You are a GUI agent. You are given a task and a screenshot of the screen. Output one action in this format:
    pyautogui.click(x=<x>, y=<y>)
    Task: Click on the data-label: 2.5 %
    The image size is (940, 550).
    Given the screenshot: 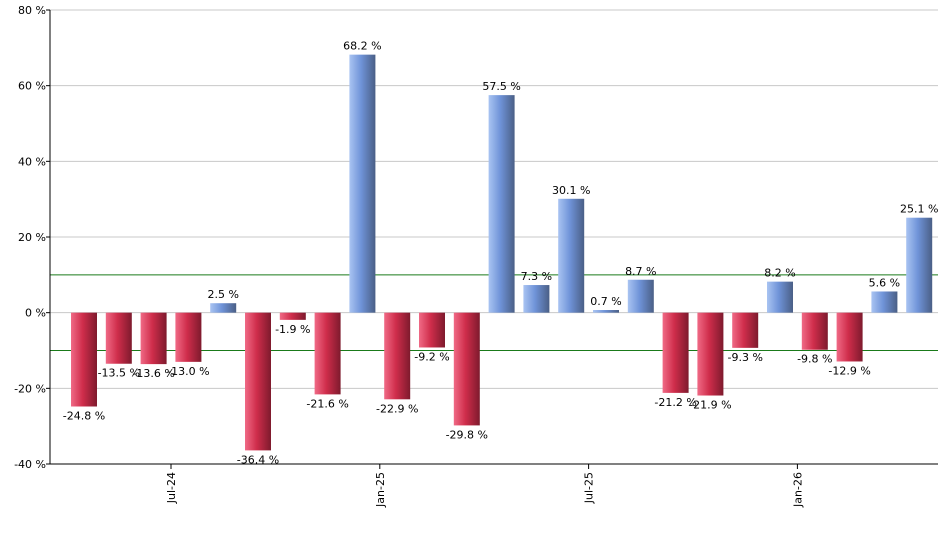 What is the action you would take?
    pyautogui.click(x=222, y=294)
    